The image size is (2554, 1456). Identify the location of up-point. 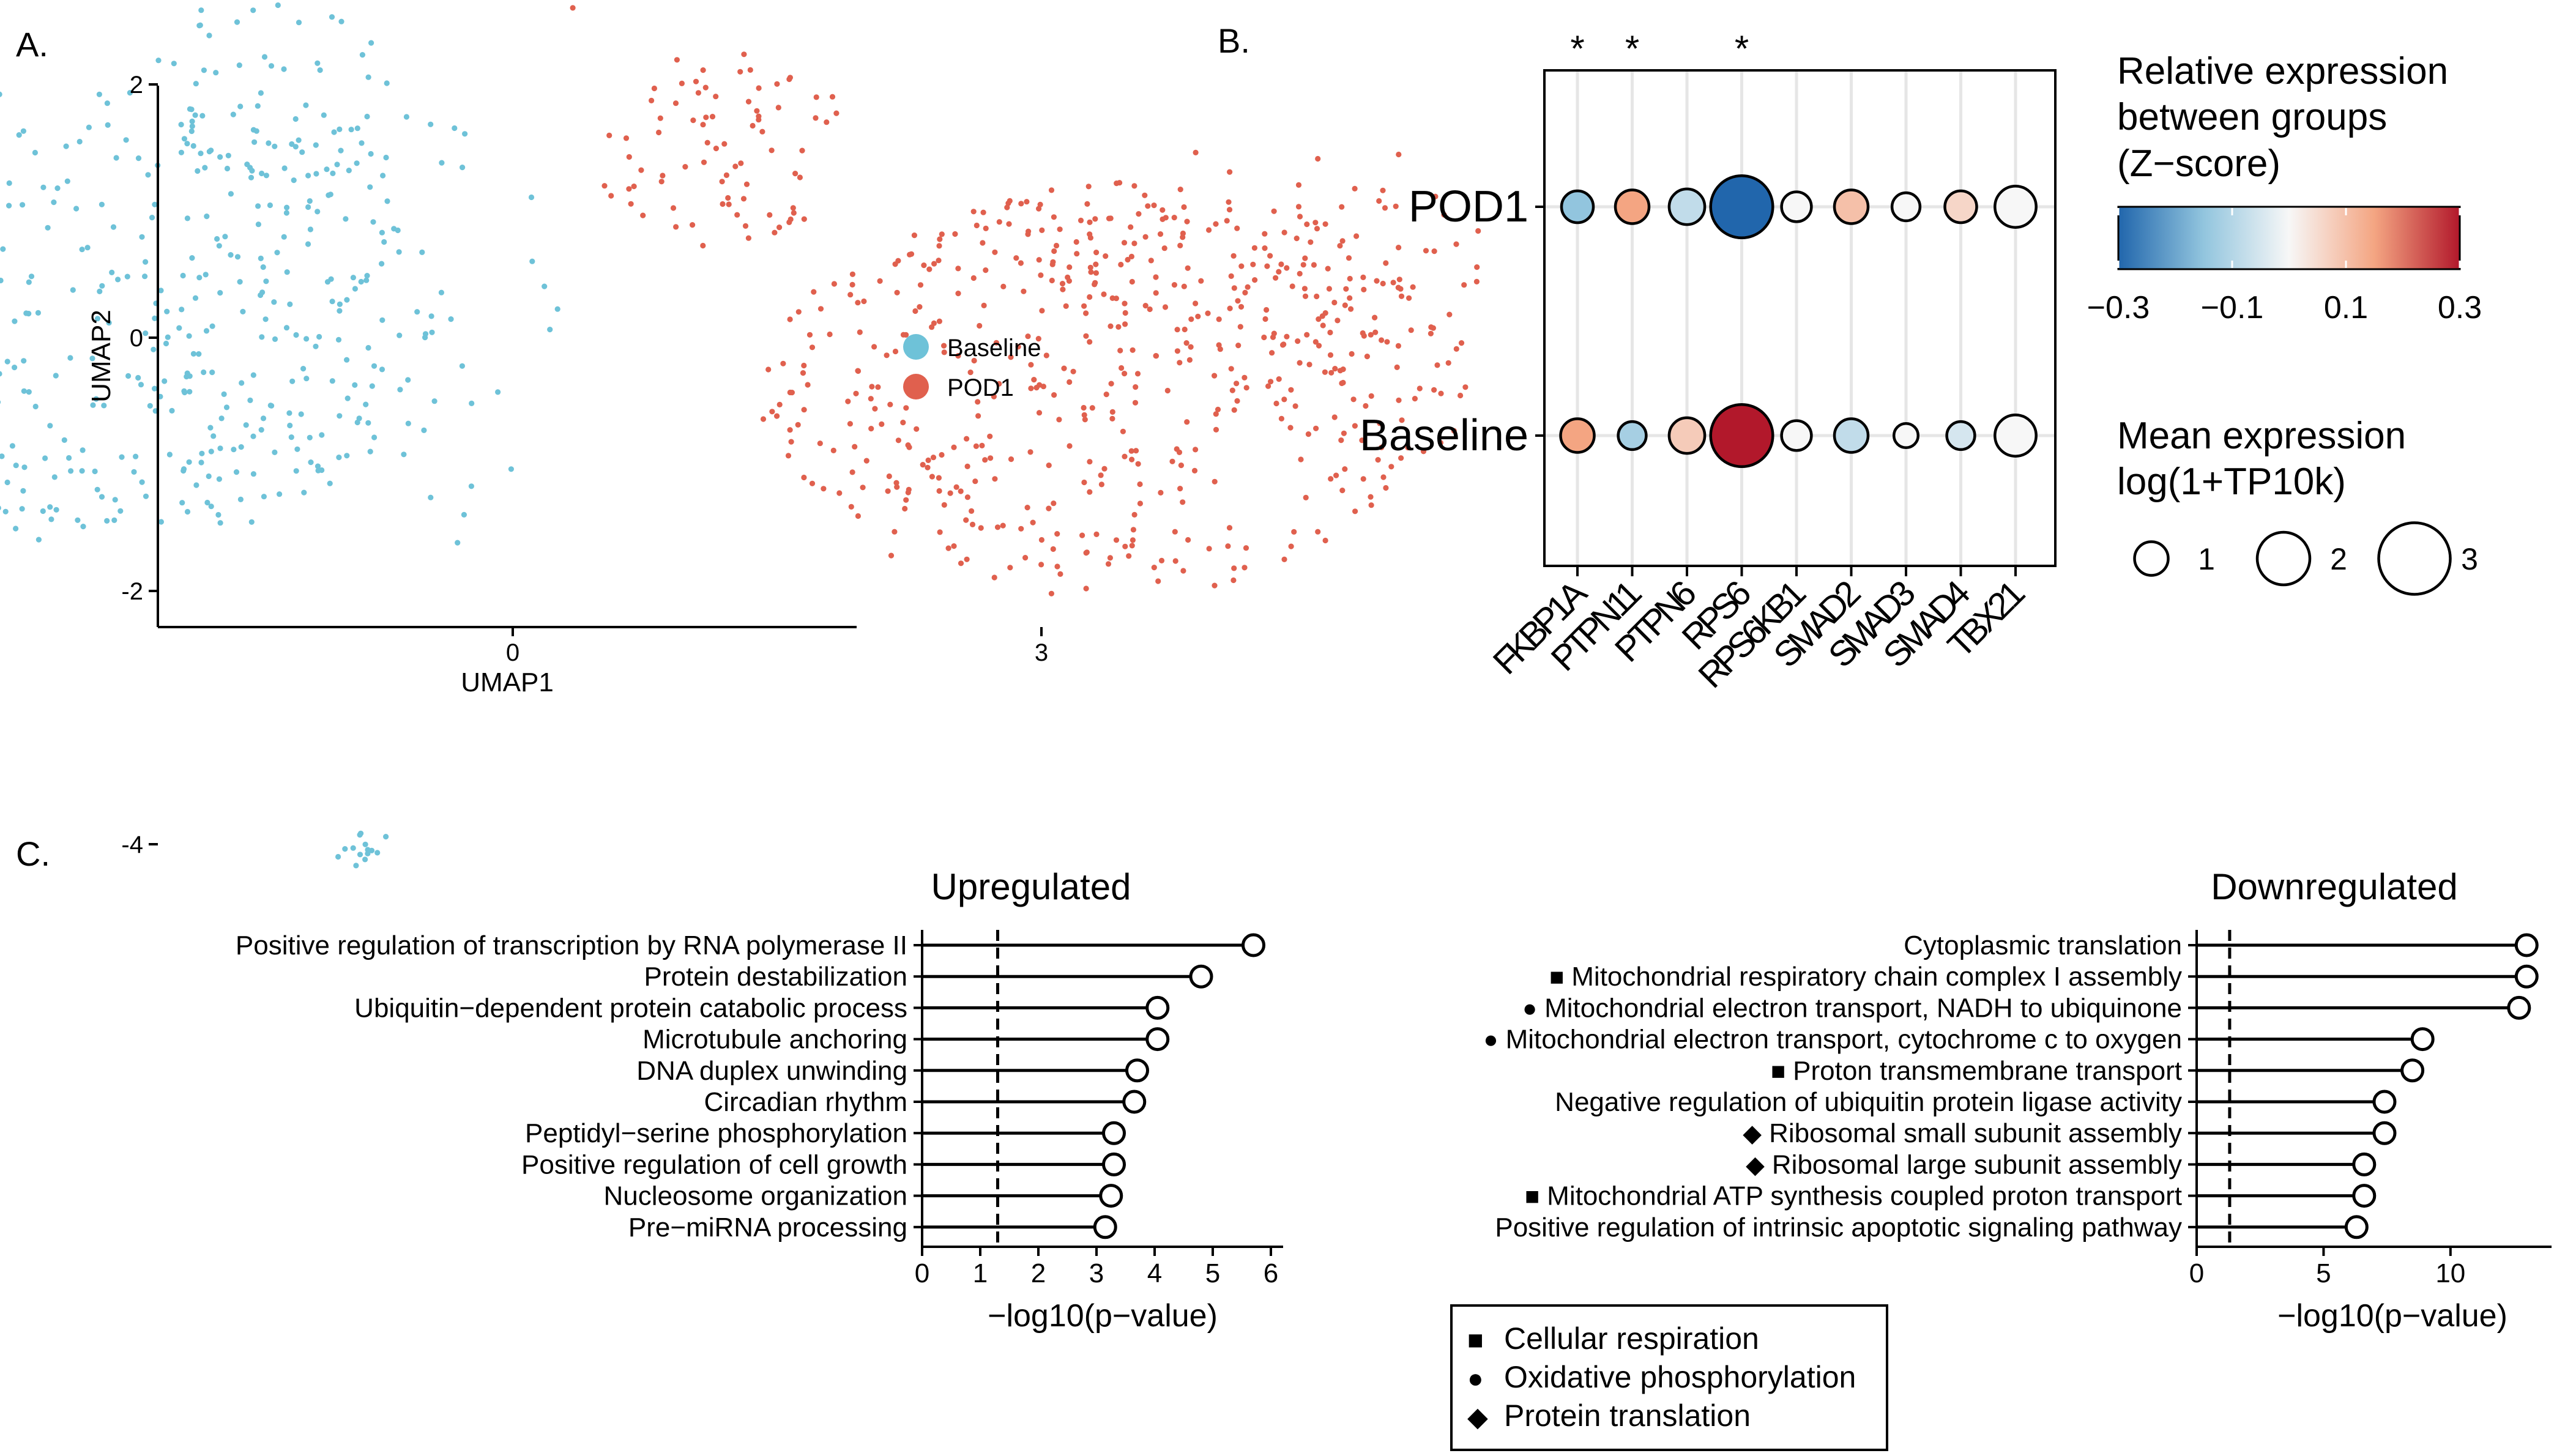
(1134, 1102).